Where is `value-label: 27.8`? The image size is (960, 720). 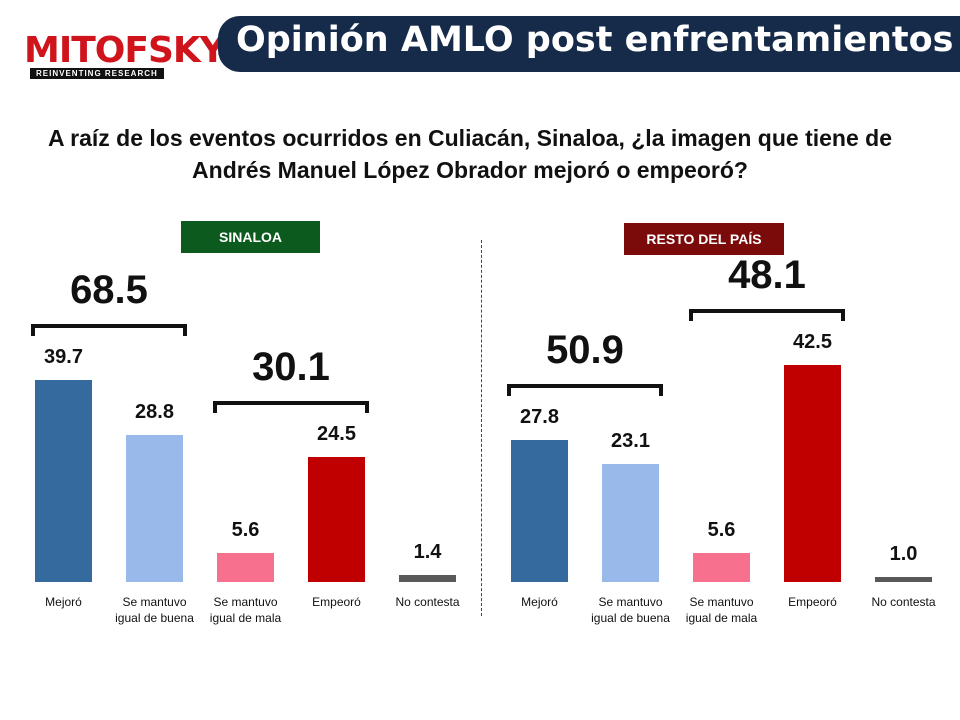
value-label: 27.8 is located at coordinates (539, 417).